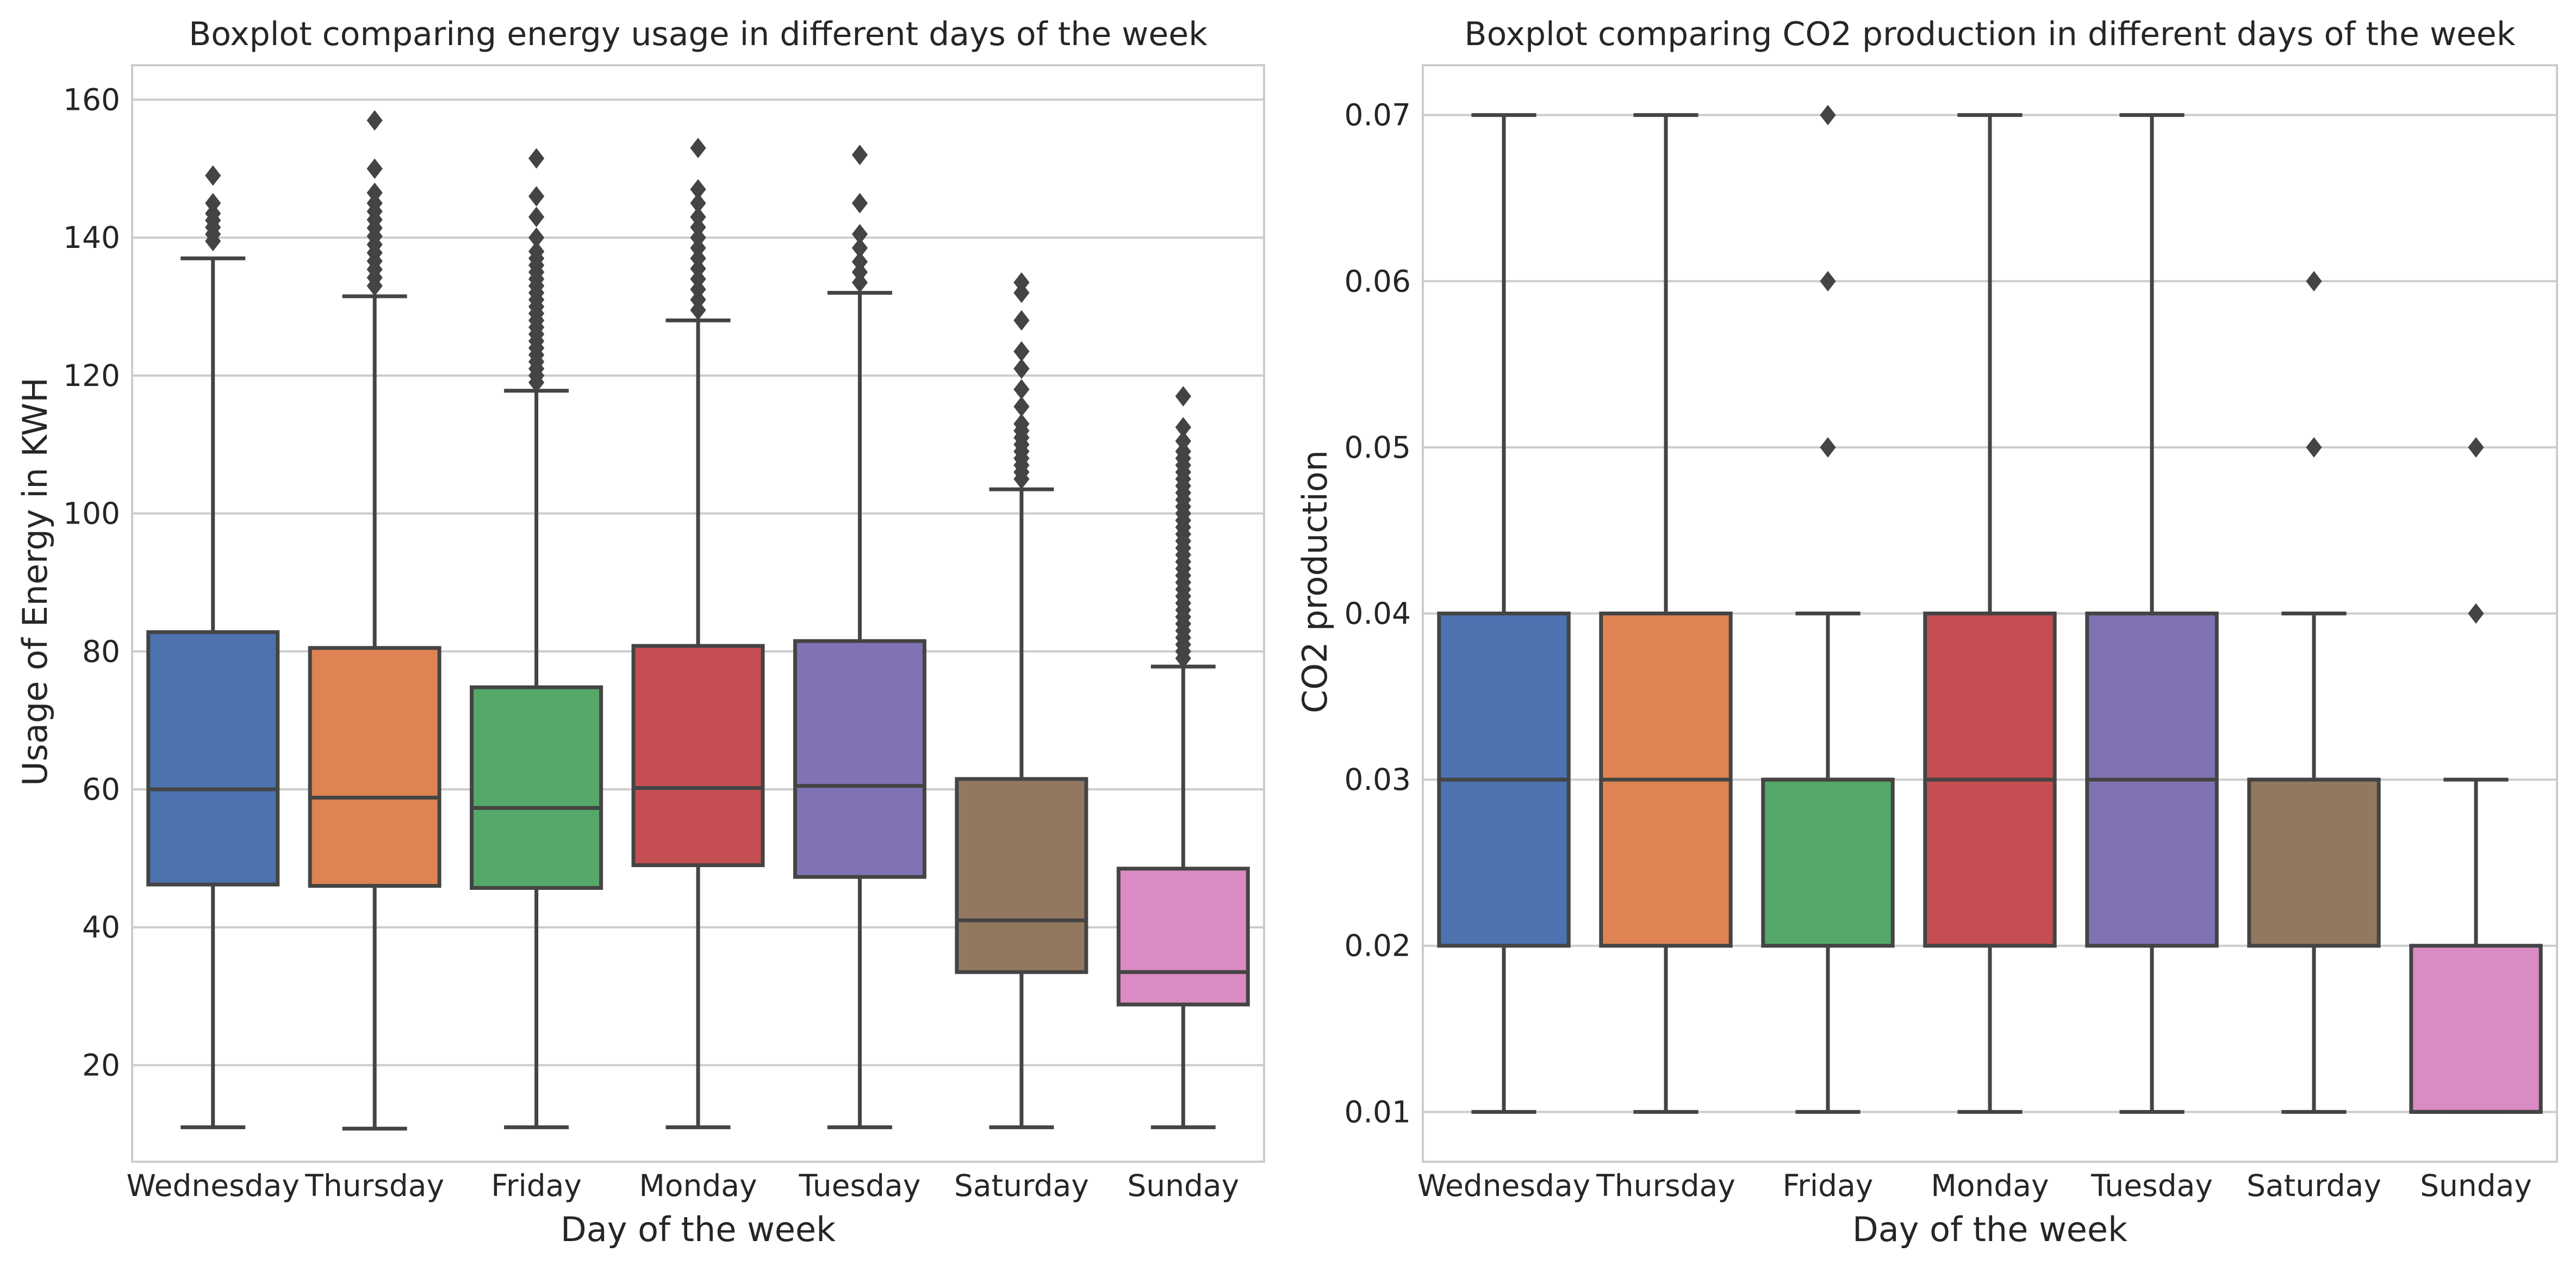  Describe the element at coordinates (1378, 1111) in the screenshot. I see `co2-y-tick-label: 0.01` at that location.